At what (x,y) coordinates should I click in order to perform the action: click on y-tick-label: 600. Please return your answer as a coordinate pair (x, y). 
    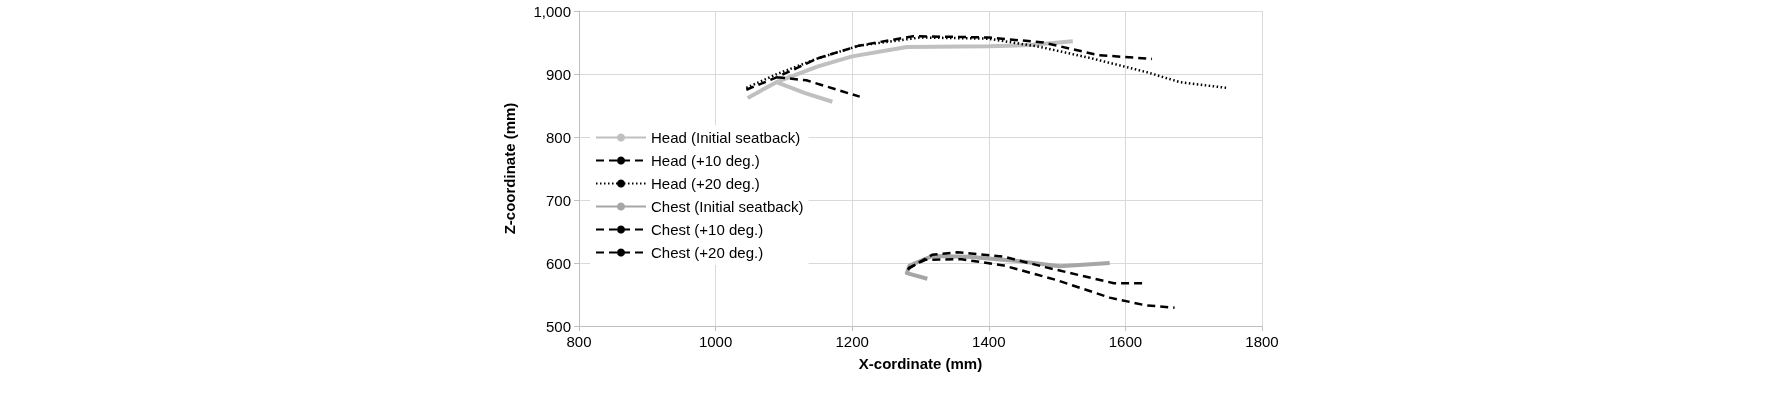
    Looking at the image, I should click on (558, 263).